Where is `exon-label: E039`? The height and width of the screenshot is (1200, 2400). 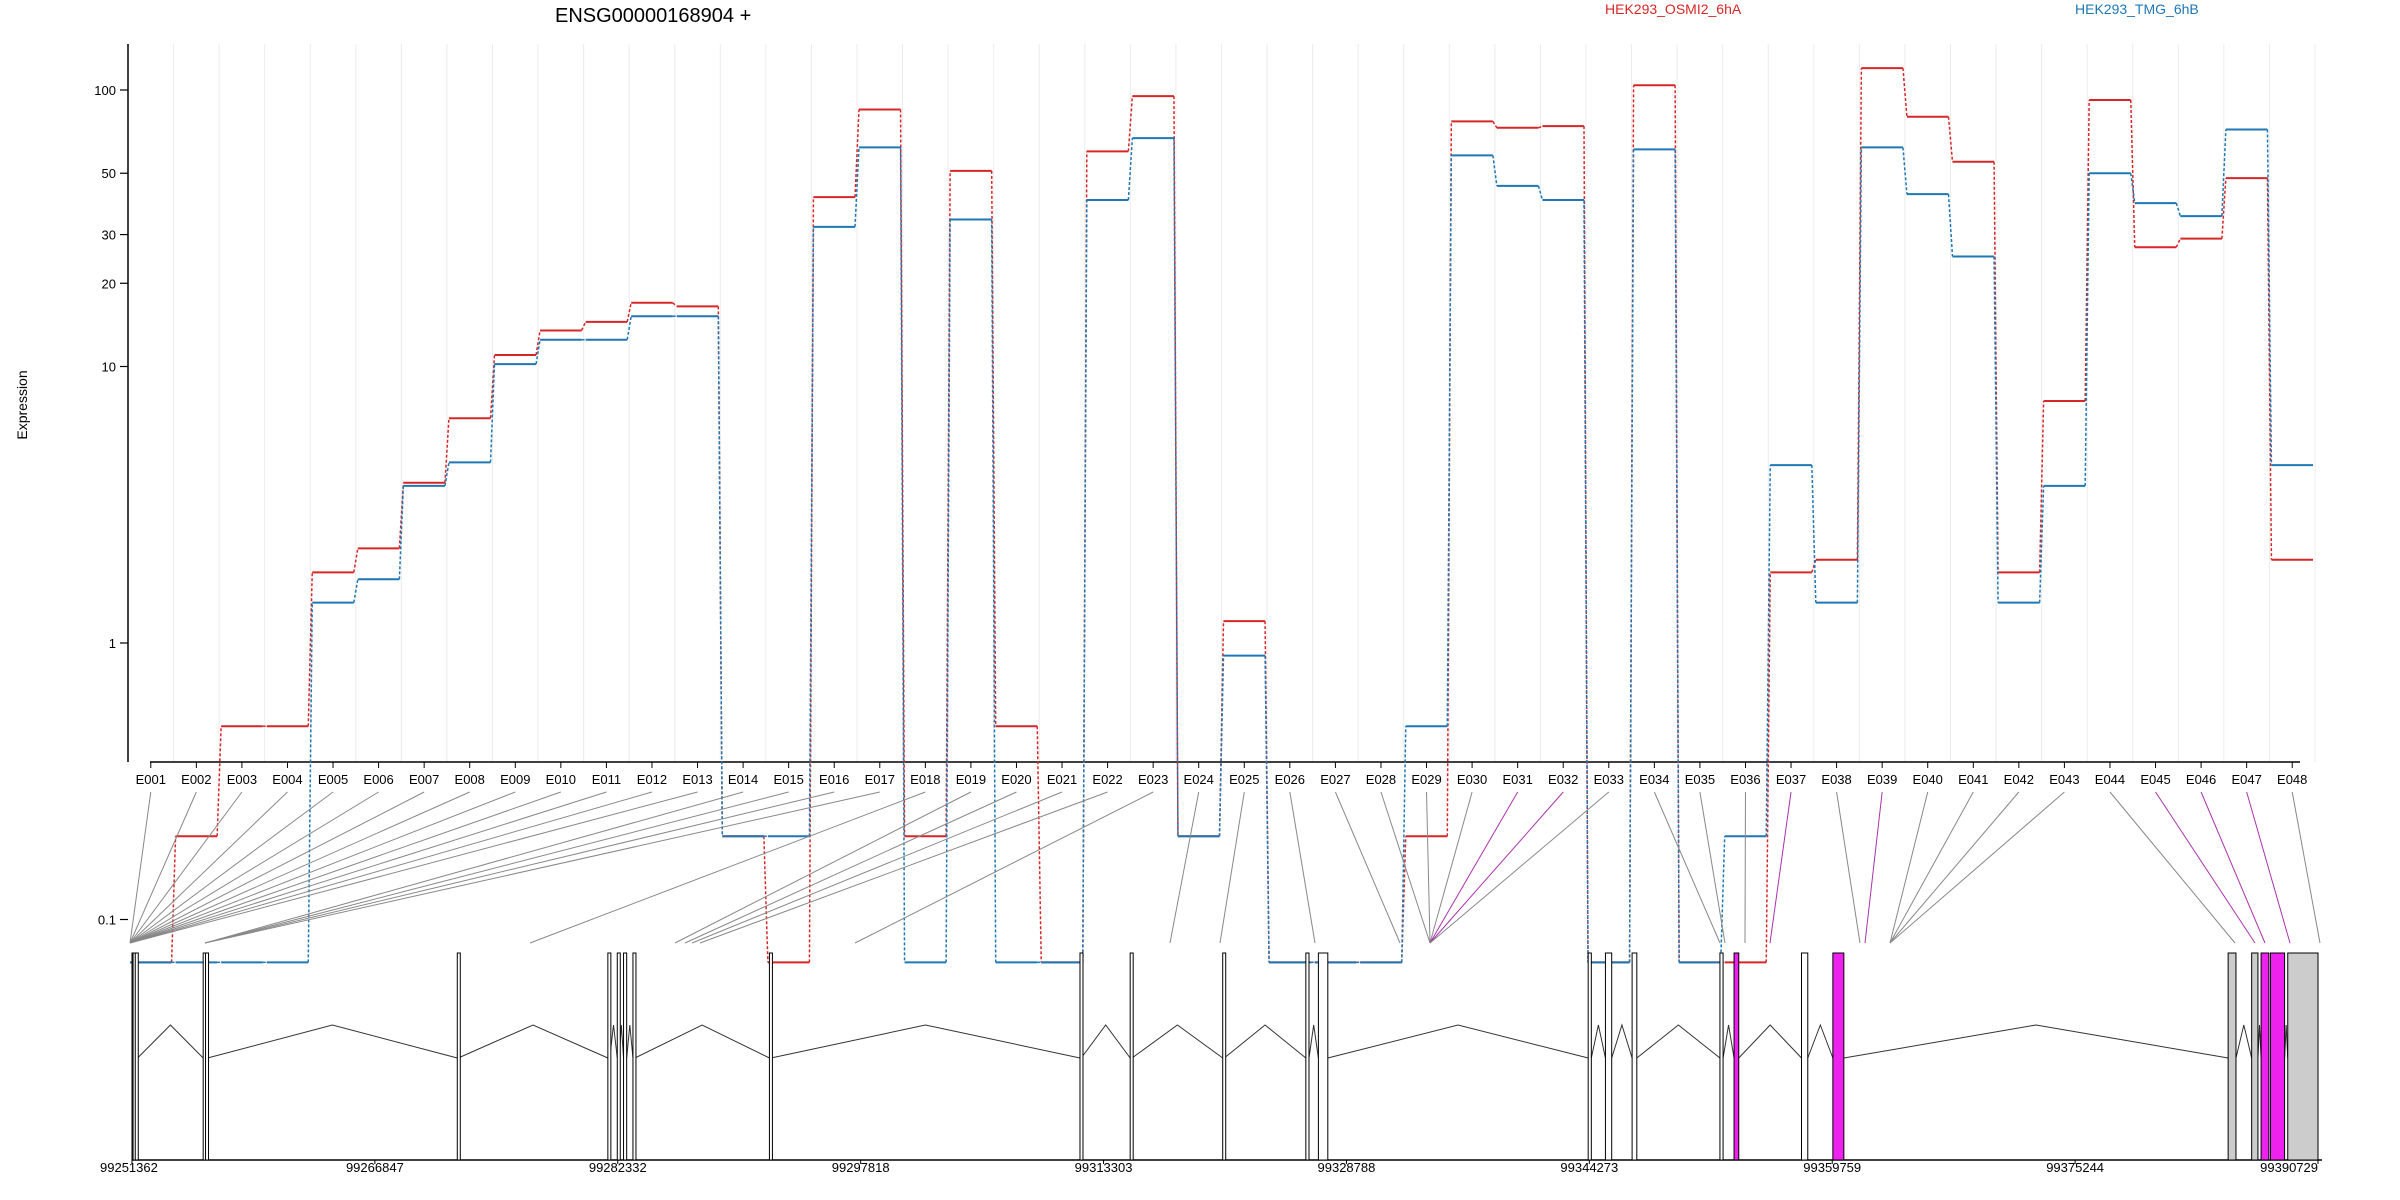
exon-label: E039 is located at coordinates (1882, 779).